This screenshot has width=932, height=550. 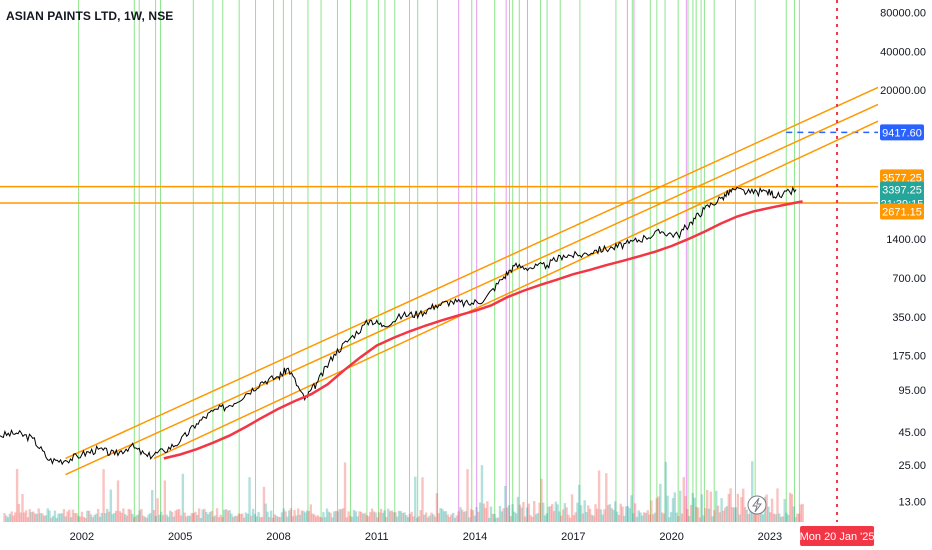 What do you see at coordinates (82, 537) in the screenshot?
I see `x-tick-label: 2002` at bounding box center [82, 537].